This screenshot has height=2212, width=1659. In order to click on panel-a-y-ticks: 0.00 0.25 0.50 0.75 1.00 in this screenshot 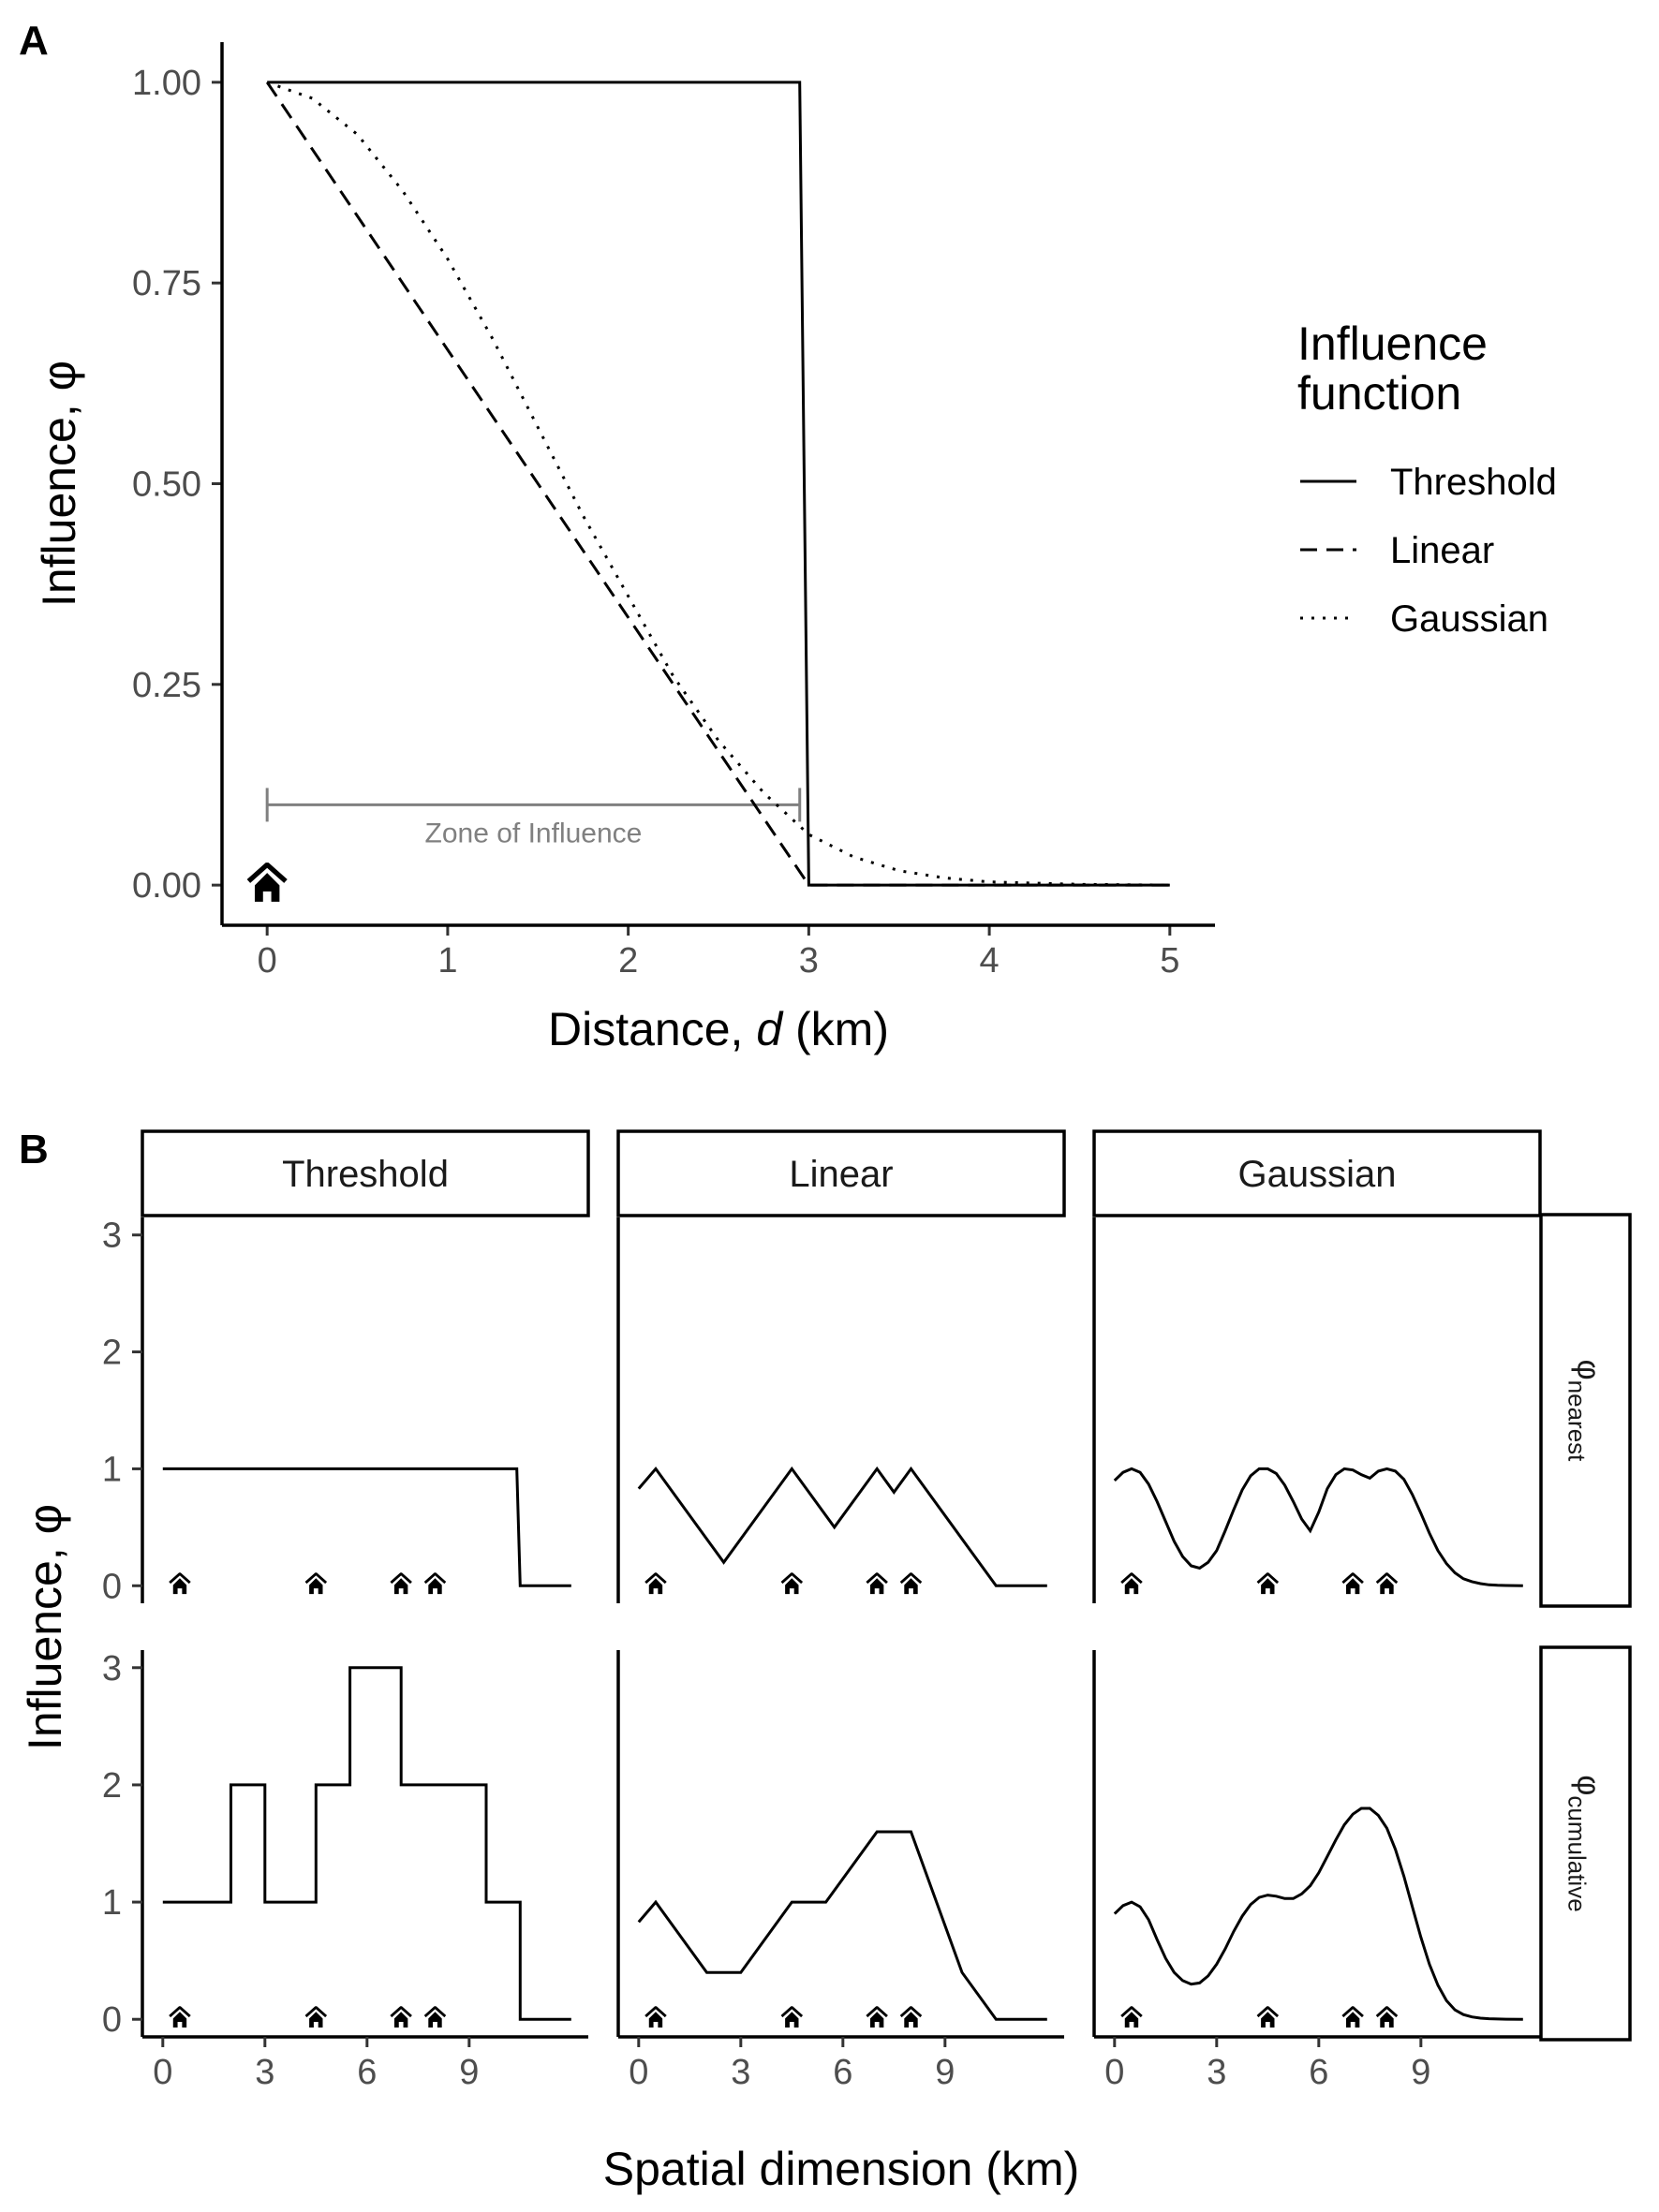, I will do `click(177, 485)`.